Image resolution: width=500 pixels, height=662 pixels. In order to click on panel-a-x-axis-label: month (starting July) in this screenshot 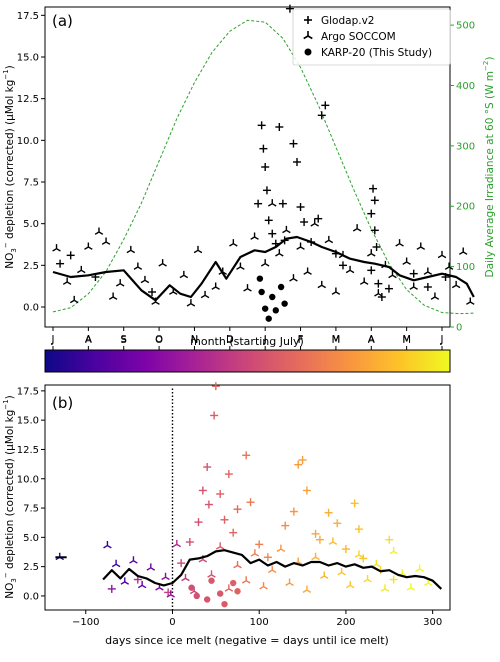, I will do `click(247, 341)`.